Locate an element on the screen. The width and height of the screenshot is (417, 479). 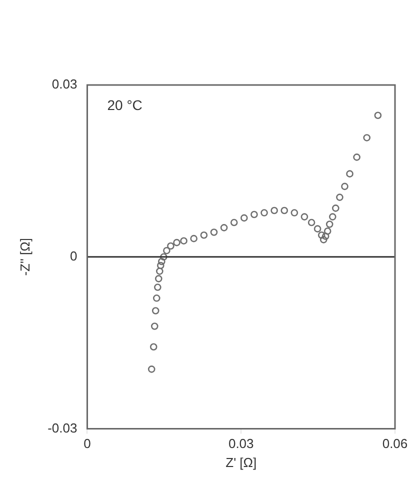
y-tick-label: 0 is located at coordinates (74, 256).